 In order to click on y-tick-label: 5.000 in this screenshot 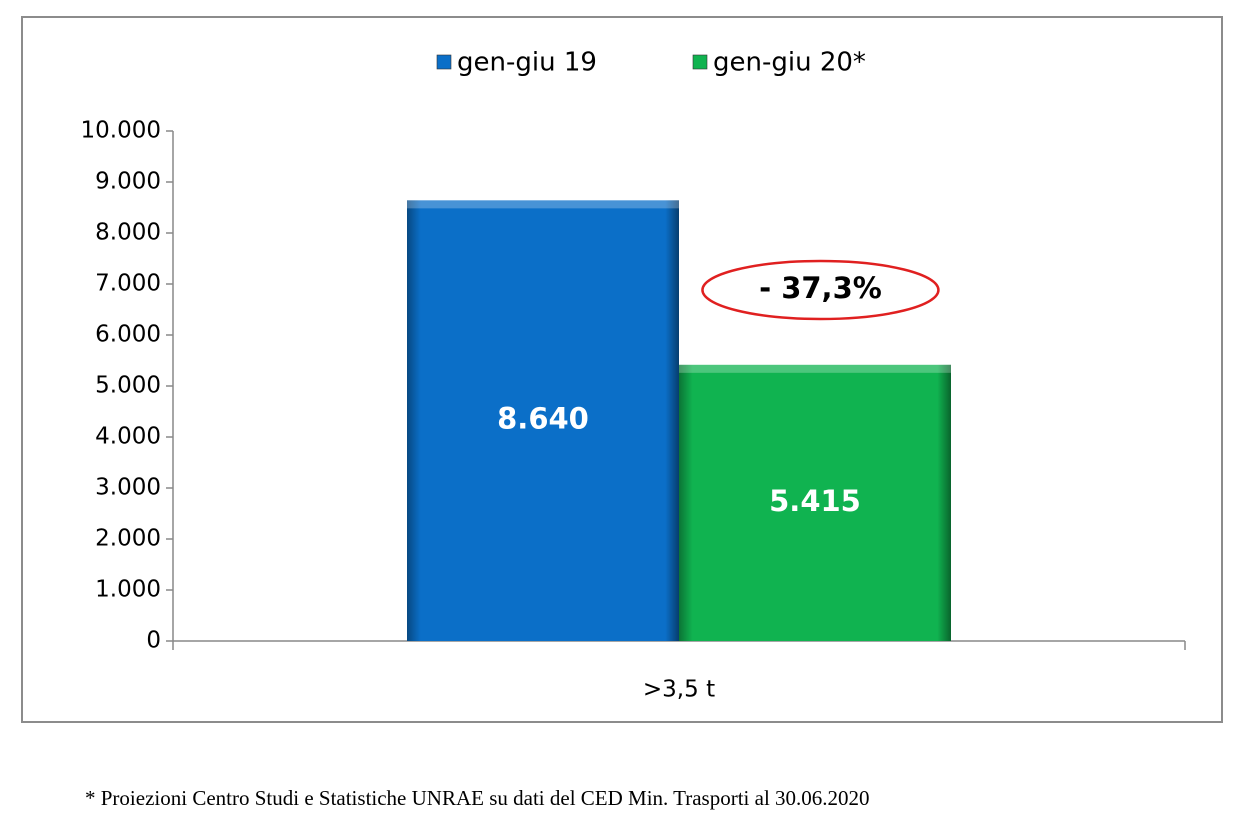, I will do `click(128, 386)`.